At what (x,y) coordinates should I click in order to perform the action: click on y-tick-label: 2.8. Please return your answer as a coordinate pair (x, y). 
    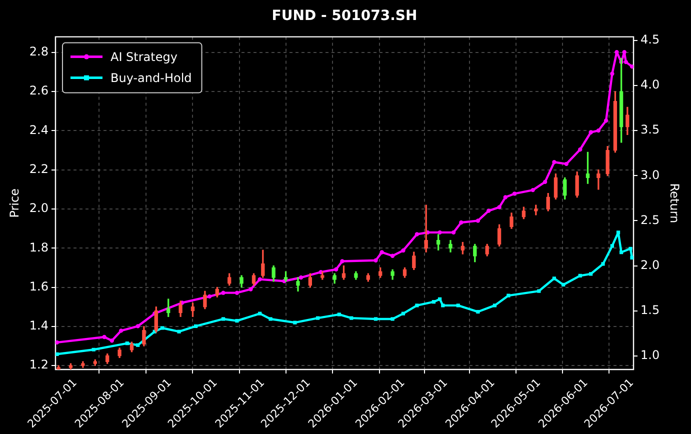
    Looking at the image, I should click on (38, 51).